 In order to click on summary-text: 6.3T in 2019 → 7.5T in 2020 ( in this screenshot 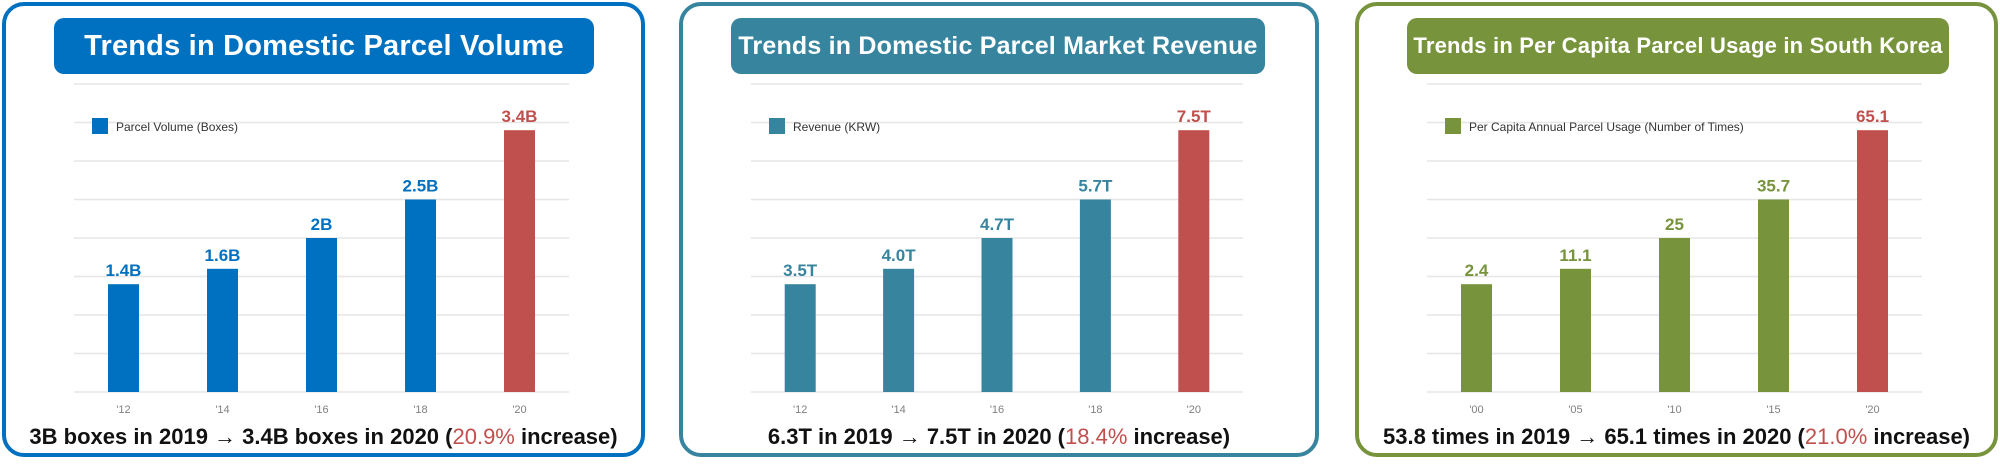, I will do `click(916, 436)`.